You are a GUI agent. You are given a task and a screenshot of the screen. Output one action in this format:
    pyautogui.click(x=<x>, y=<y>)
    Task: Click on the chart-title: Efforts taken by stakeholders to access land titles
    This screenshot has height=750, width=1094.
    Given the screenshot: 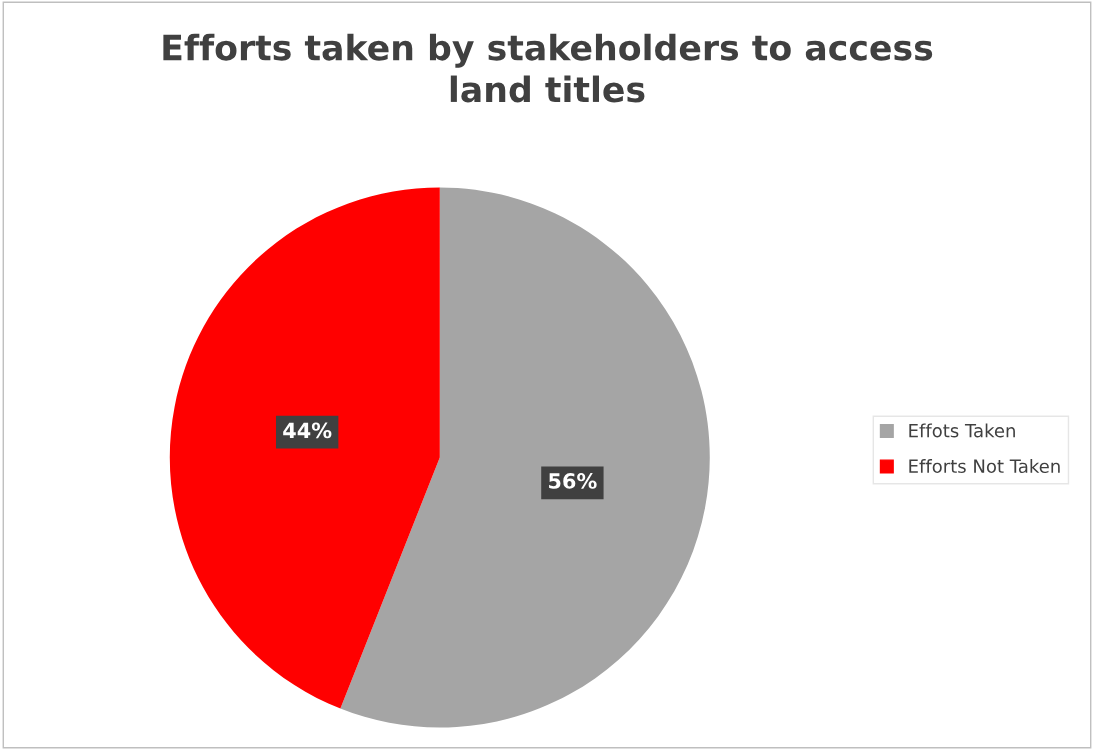 What is the action you would take?
    pyautogui.click(x=548, y=68)
    